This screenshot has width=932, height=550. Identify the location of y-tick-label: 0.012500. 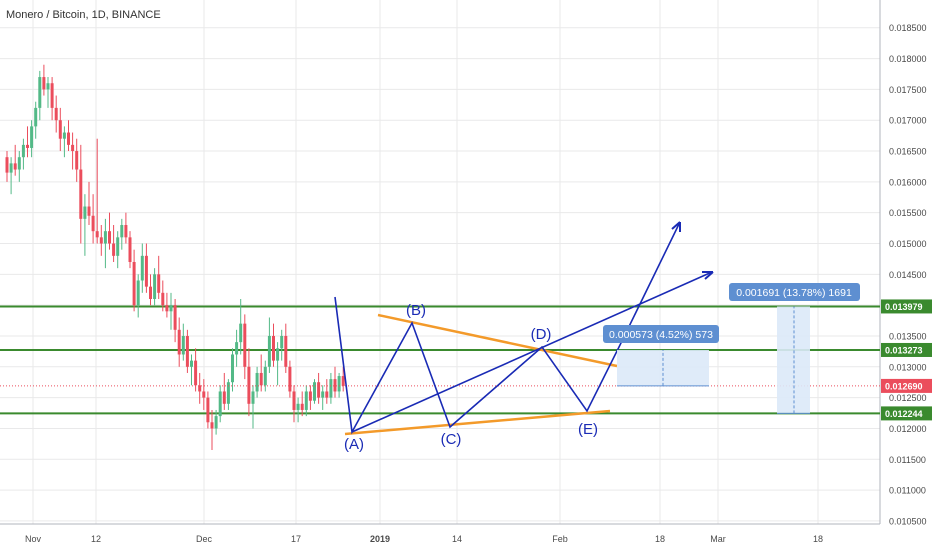
(908, 398).